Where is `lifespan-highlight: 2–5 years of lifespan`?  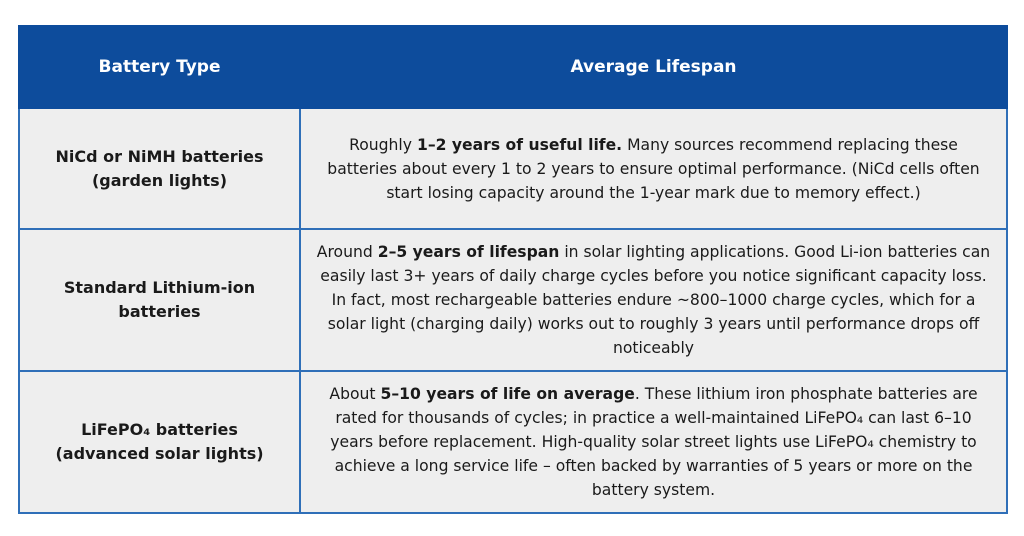
lifespan-highlight: 2–5 years of lifespan is located at coordinates (468, 252).